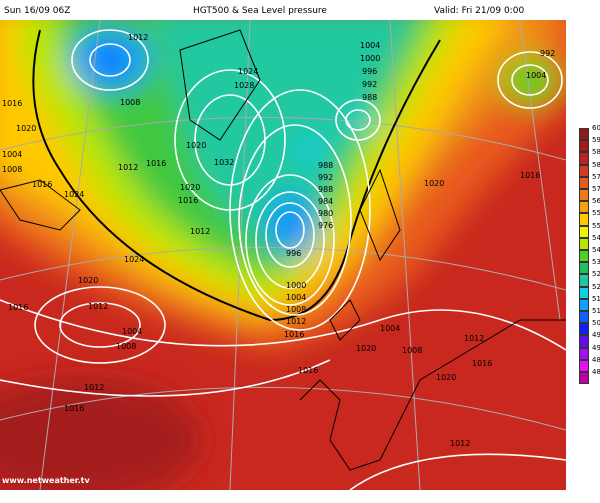 The image size is (600, 503). What do you see at coordinates (244, 85) in the screenshot?
I see `isobar-label: 1028` at bounding box center [244, 85].